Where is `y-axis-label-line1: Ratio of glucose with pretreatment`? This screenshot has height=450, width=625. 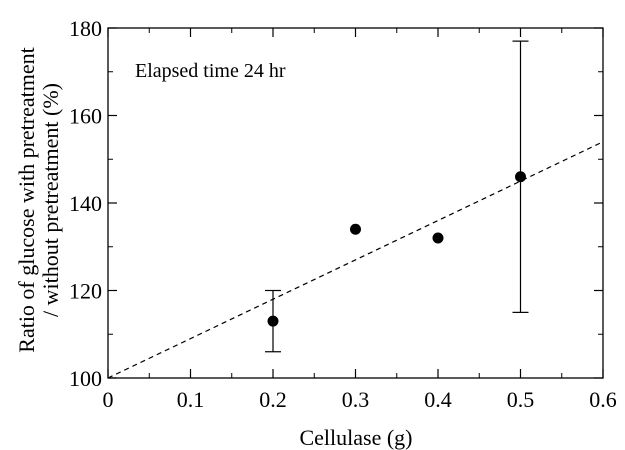 y-axis-label-line1: Ratio of glucose with pretreatment is located at coordinates (26, 199).